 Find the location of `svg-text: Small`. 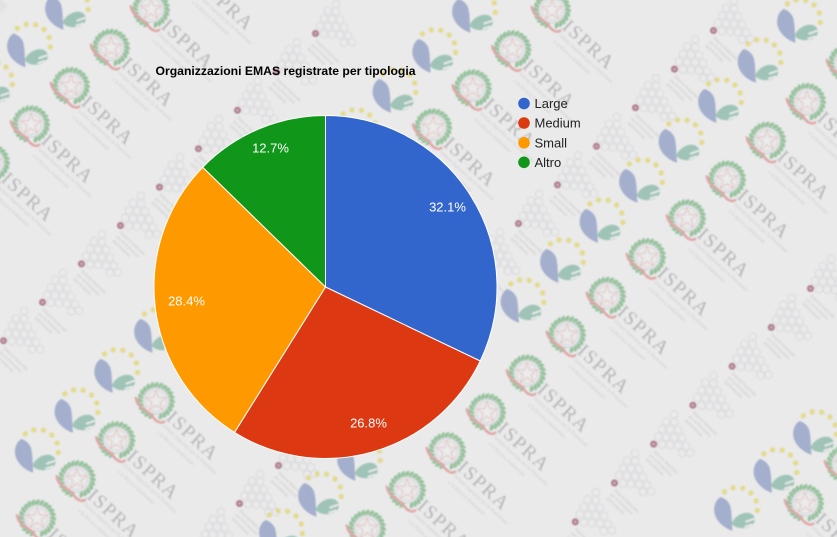

svg-text: Small is located at coordinates (551, 142).